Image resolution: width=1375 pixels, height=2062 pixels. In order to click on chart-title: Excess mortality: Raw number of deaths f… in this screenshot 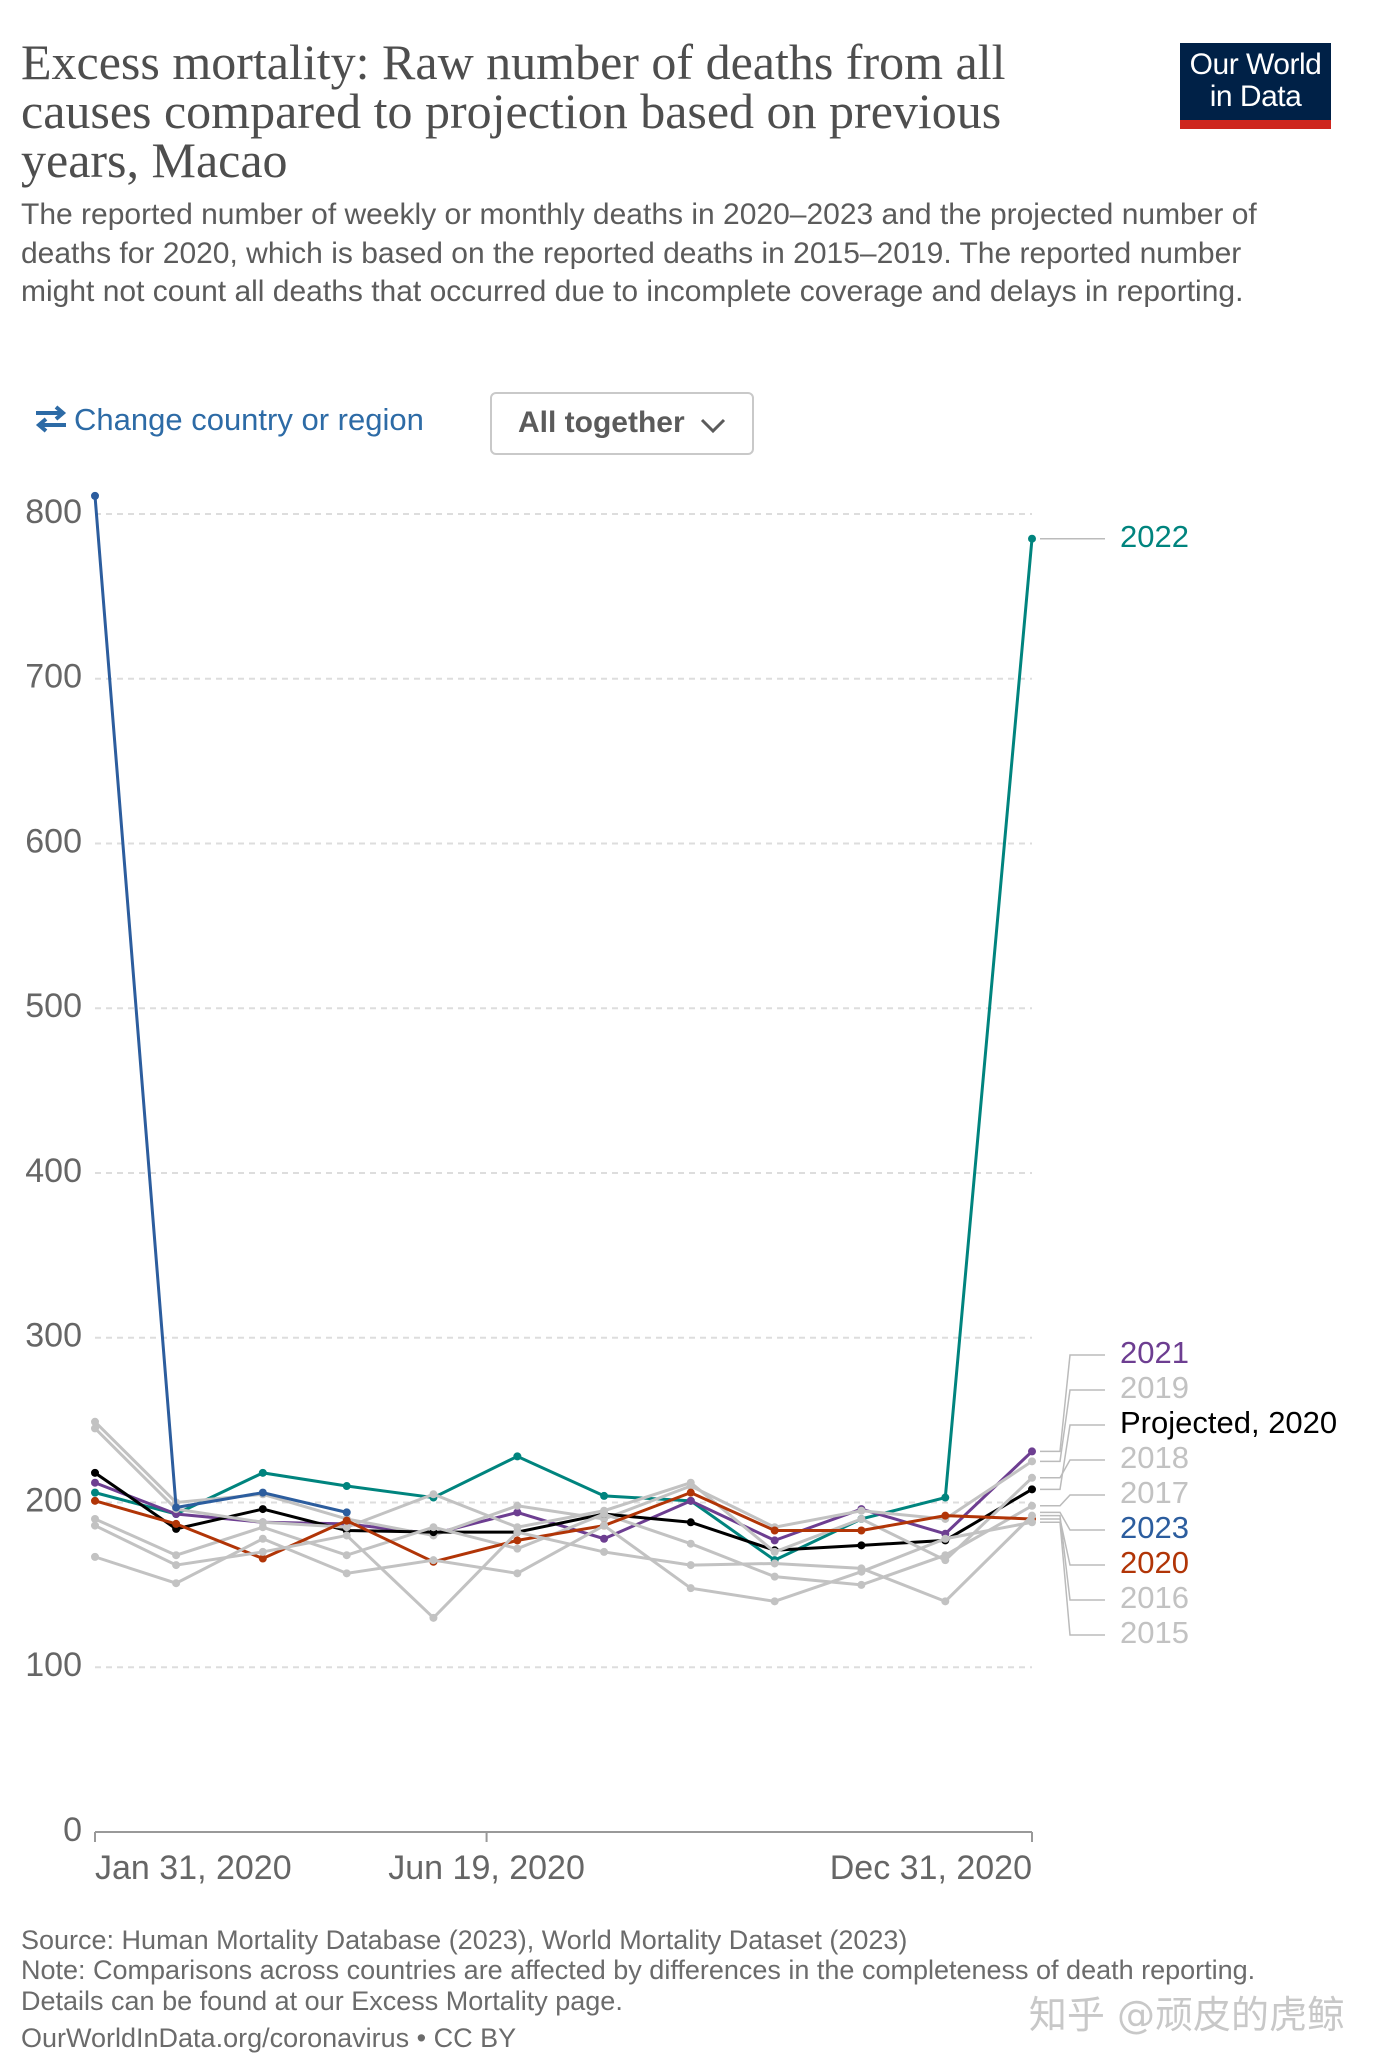, I will do `click(513, 111)`.